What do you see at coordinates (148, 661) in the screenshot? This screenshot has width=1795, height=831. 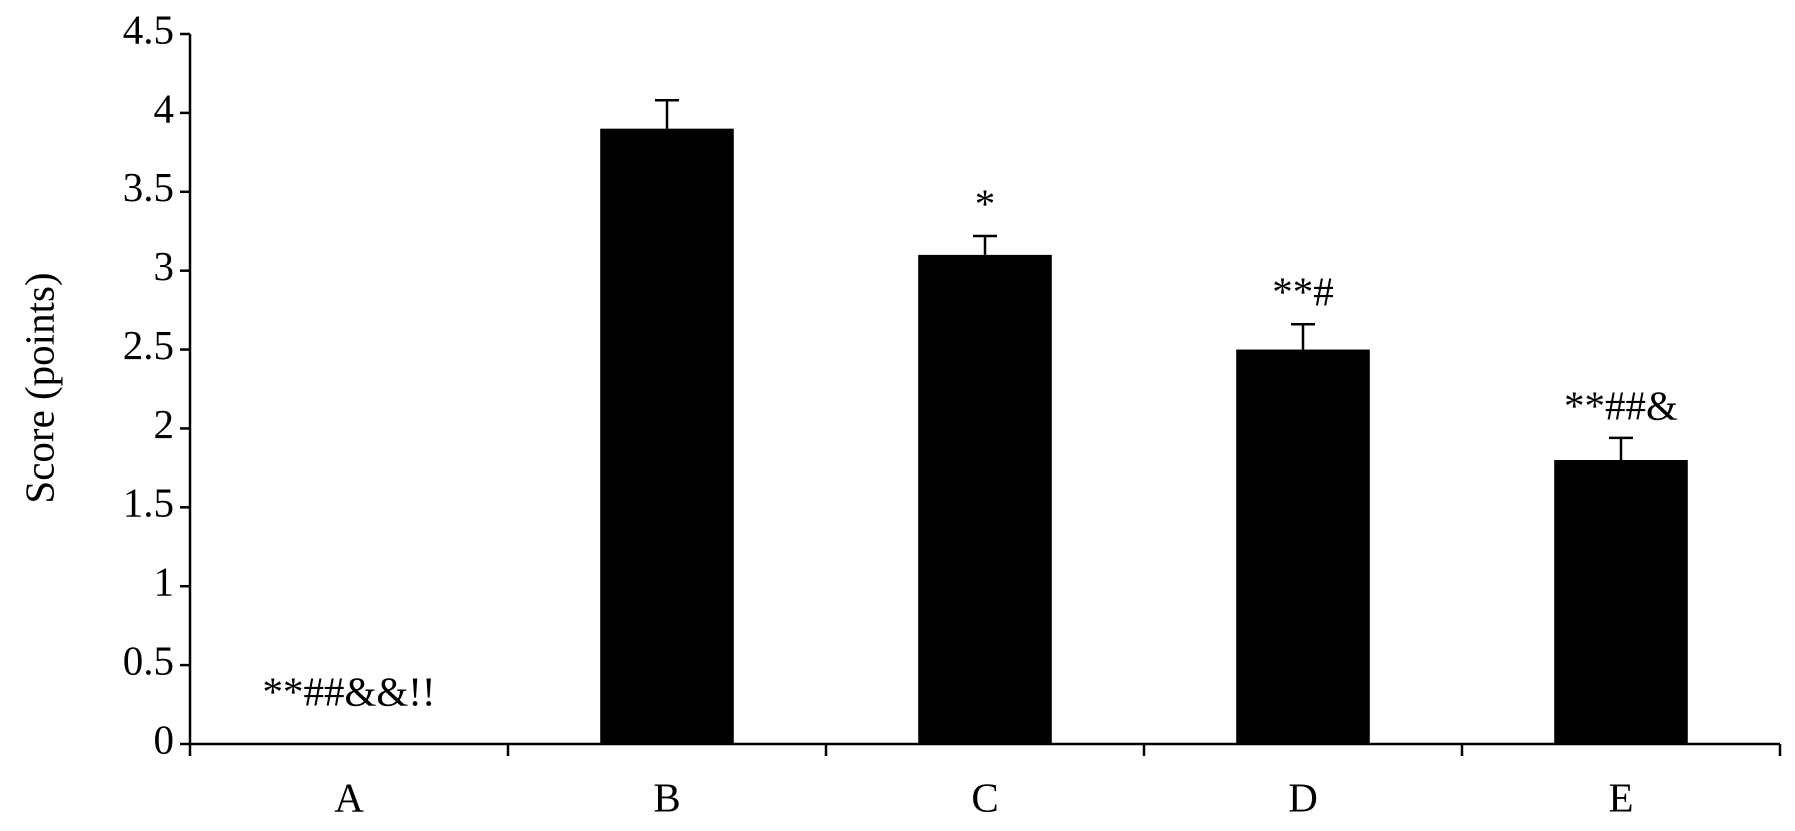 I see `y-tick-label: 0.5` at bounding box center [148, 661].